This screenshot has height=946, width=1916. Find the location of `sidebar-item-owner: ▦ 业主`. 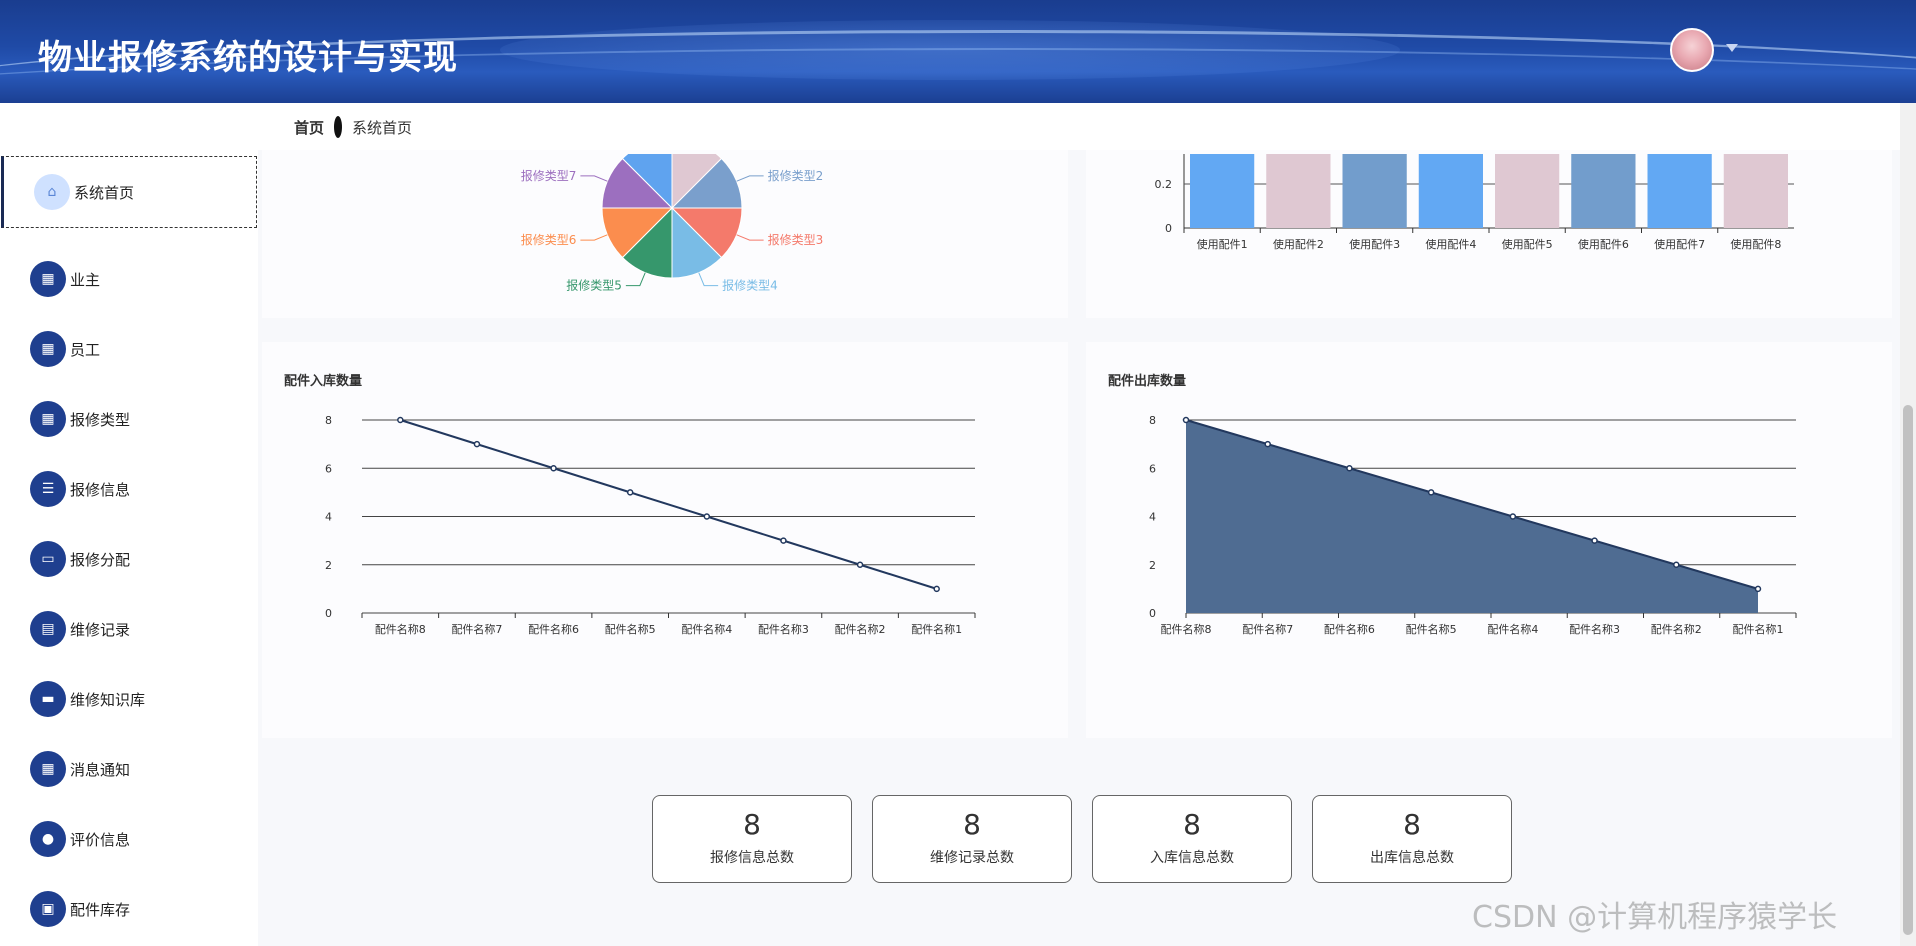

sidebar-item-owner: ▦ 业主 is located at coordinates (129, 279).